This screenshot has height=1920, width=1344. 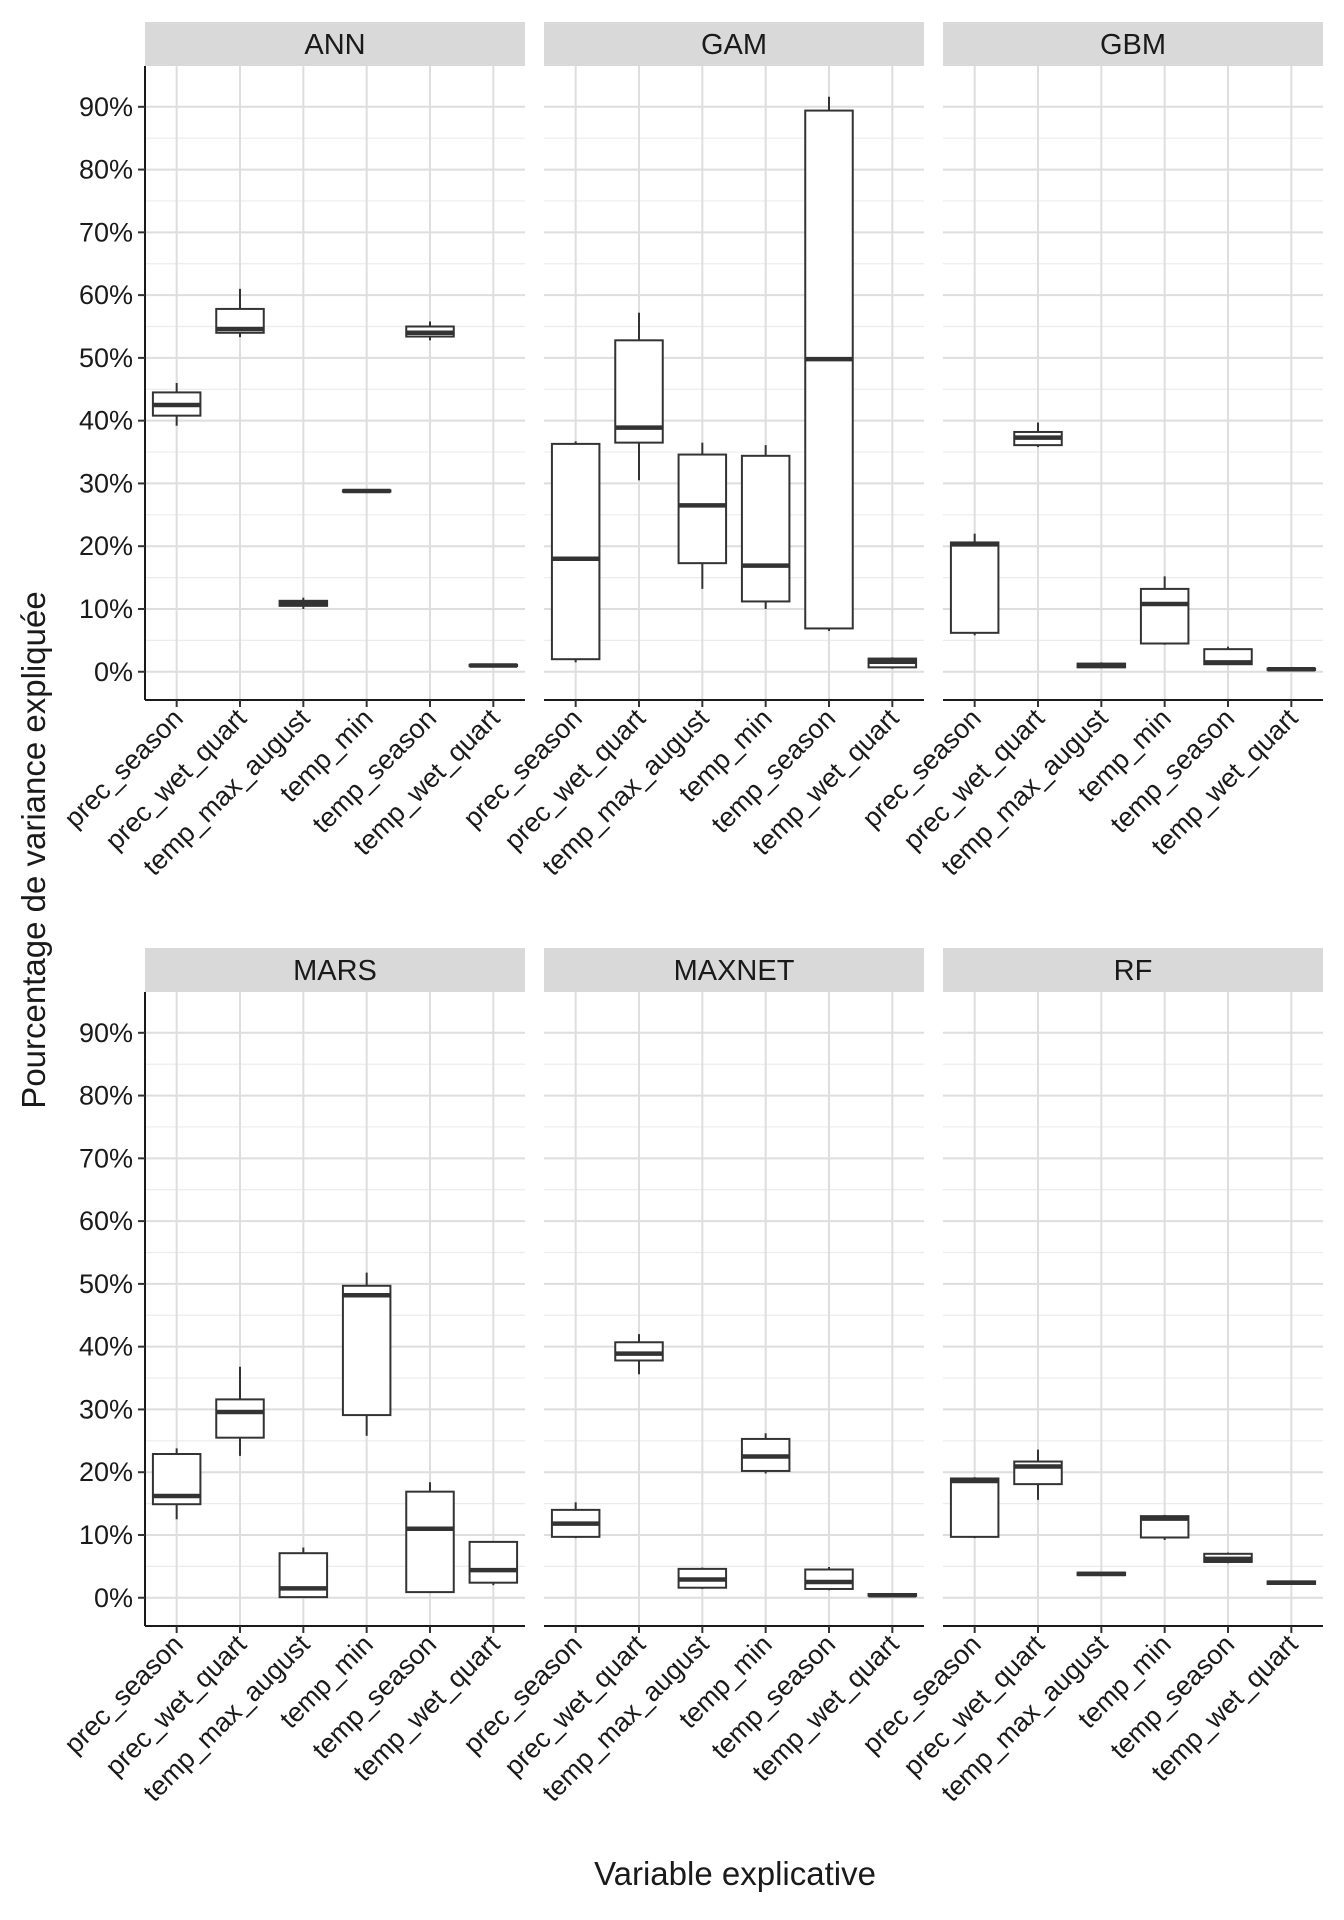 I want to click on x-axis-title: Variable explicative, so click(x=735, y=1873).